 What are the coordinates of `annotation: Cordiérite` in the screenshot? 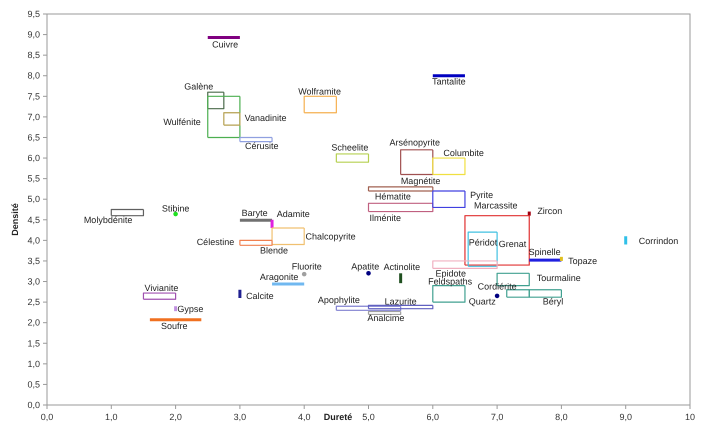 It's located at (497, 286).